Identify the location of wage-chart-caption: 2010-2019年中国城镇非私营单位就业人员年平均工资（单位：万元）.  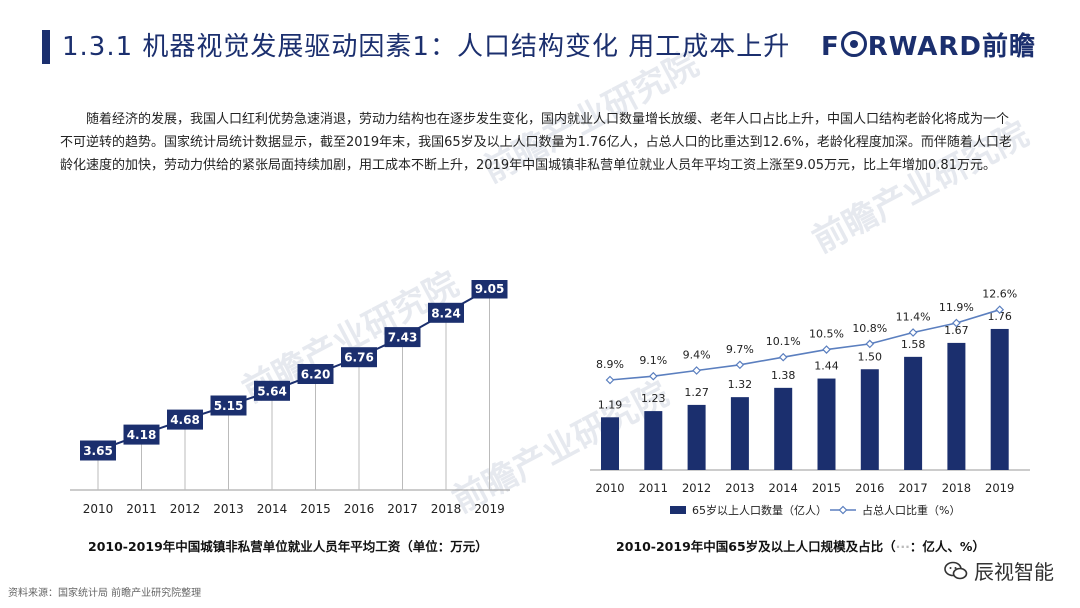
(288, 546).